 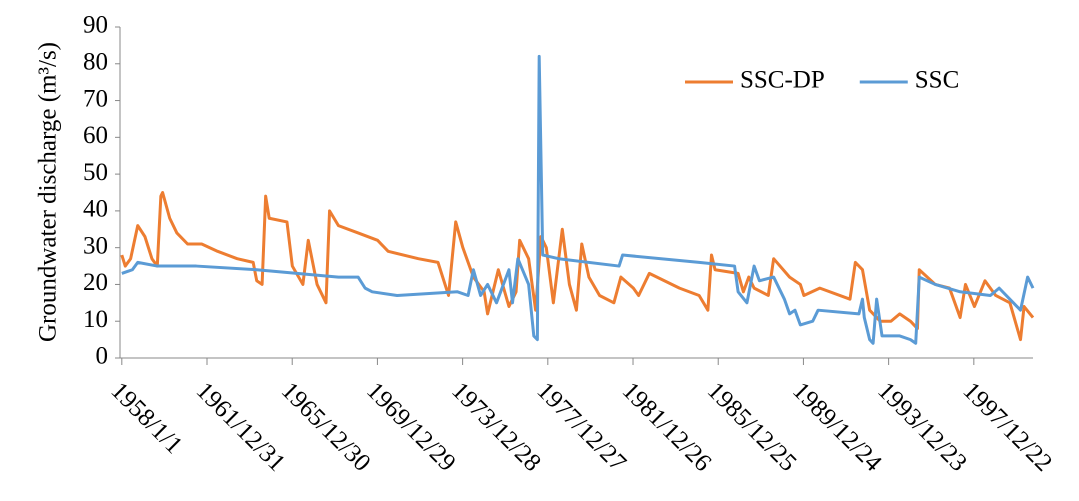 I want to click on y-tick-label: 0, so click(x=102, y=356).